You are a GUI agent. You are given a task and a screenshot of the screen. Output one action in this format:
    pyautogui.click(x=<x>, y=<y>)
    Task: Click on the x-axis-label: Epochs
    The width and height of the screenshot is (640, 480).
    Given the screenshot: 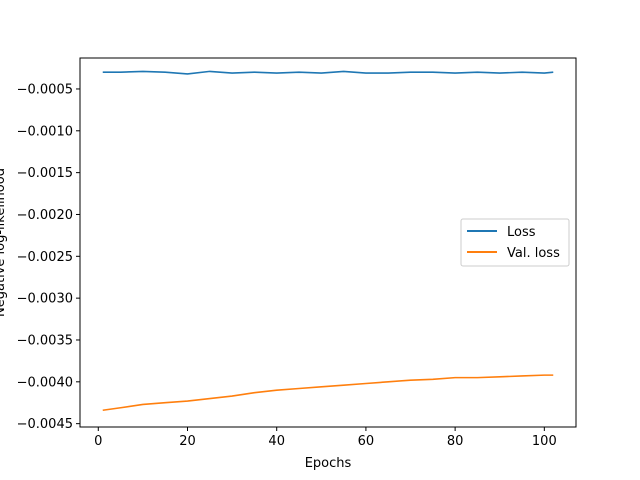 What is the action you would take?
    pyautogui.click(x=328, y=463)
    